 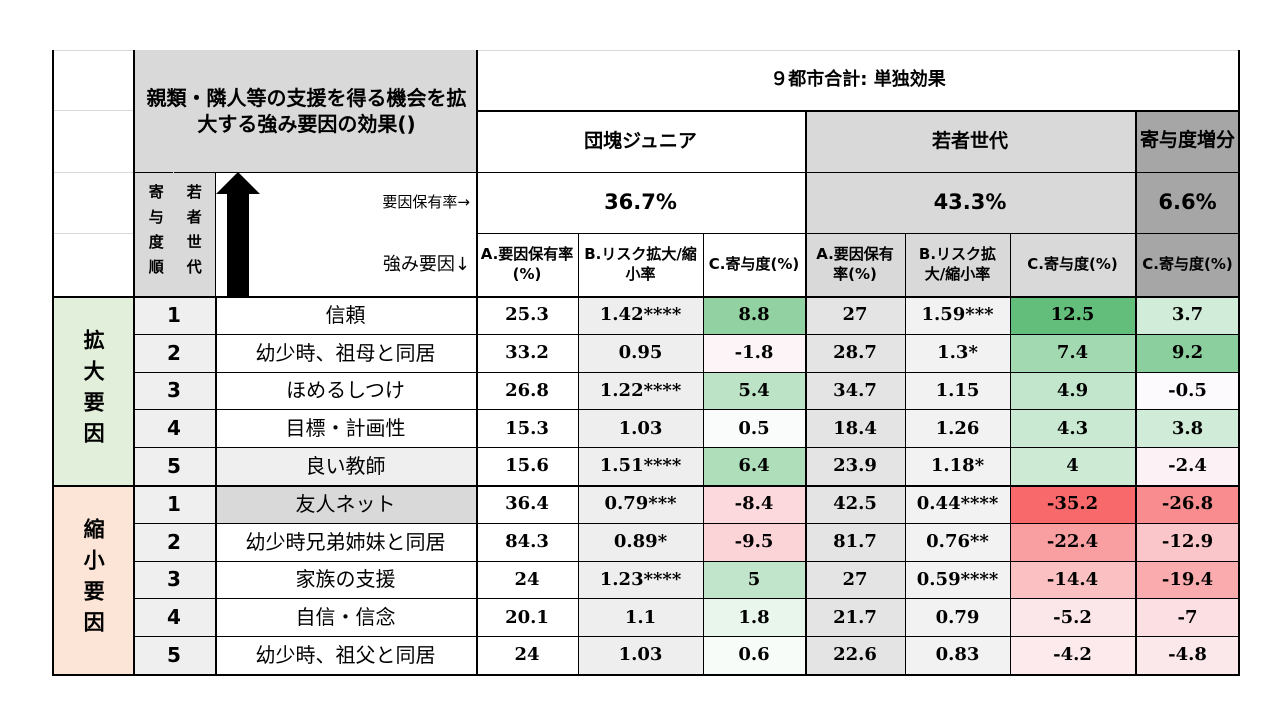 What do you see at coordinates (1187, 352) in the screenshot?
I see `increment-cell: 9.2` at bounding box center [1187, 352].